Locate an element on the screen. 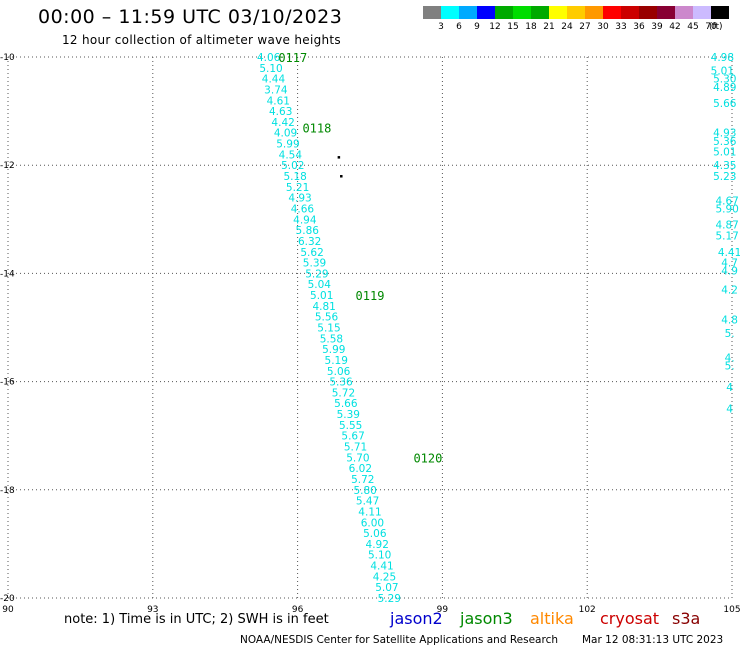  satellite-name-jason2: jason2 is located at coordinates (416, 618).